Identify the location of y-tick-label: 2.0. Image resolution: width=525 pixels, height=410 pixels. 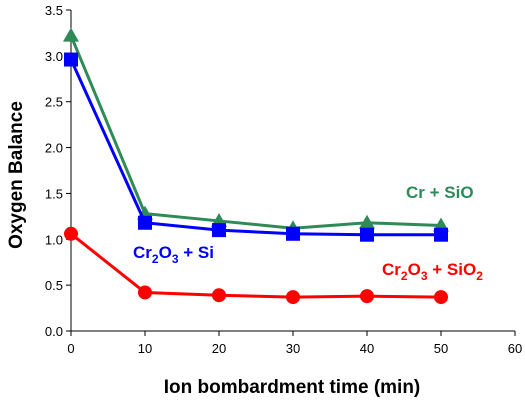
(54, 148).